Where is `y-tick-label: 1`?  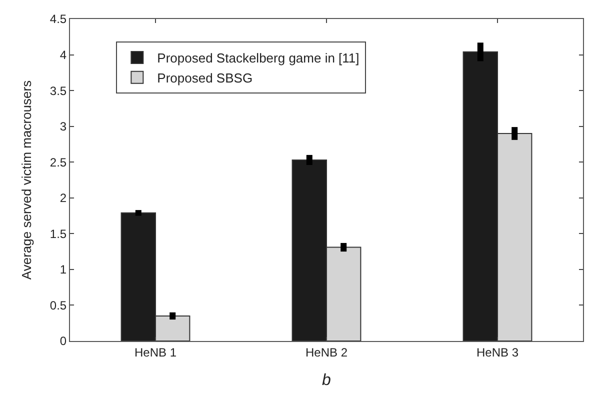
y-tick-label: 1 is located at coordinates (63, 269).